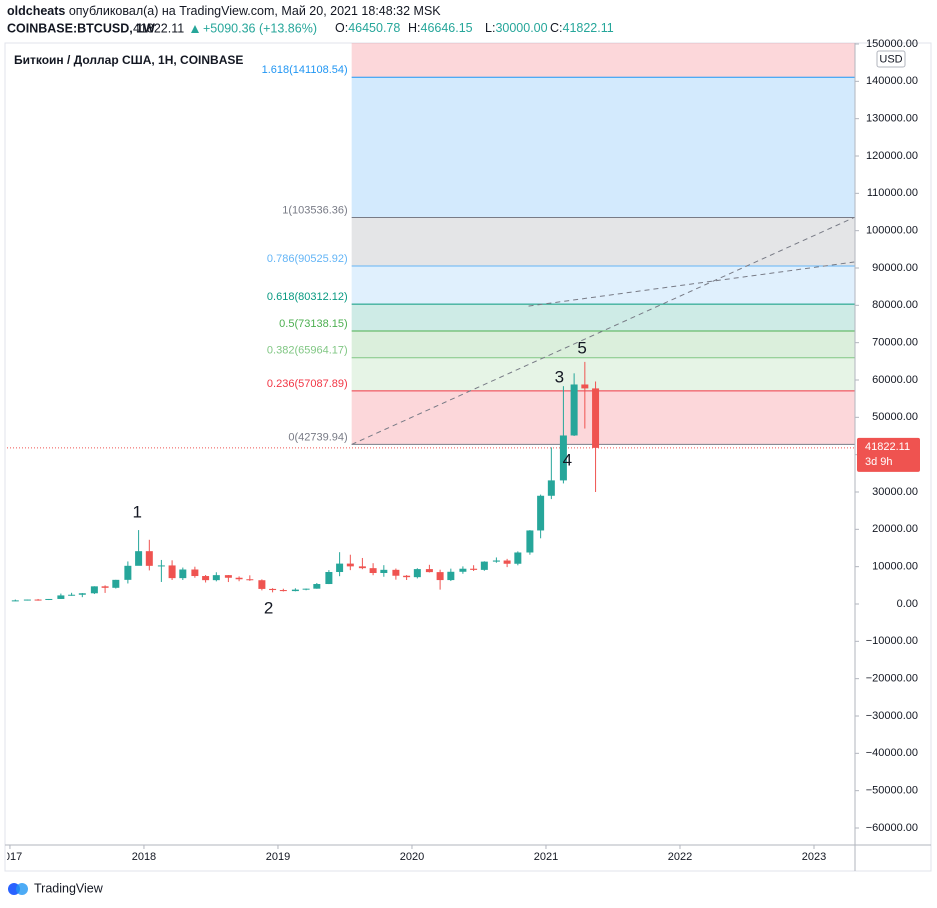 The width and height of the screenshot is (937, 908). What do you see at coordinates (814, 857) in the screenshot?
I see `x-tick-label: 2023` at bounding box center [814, 857].